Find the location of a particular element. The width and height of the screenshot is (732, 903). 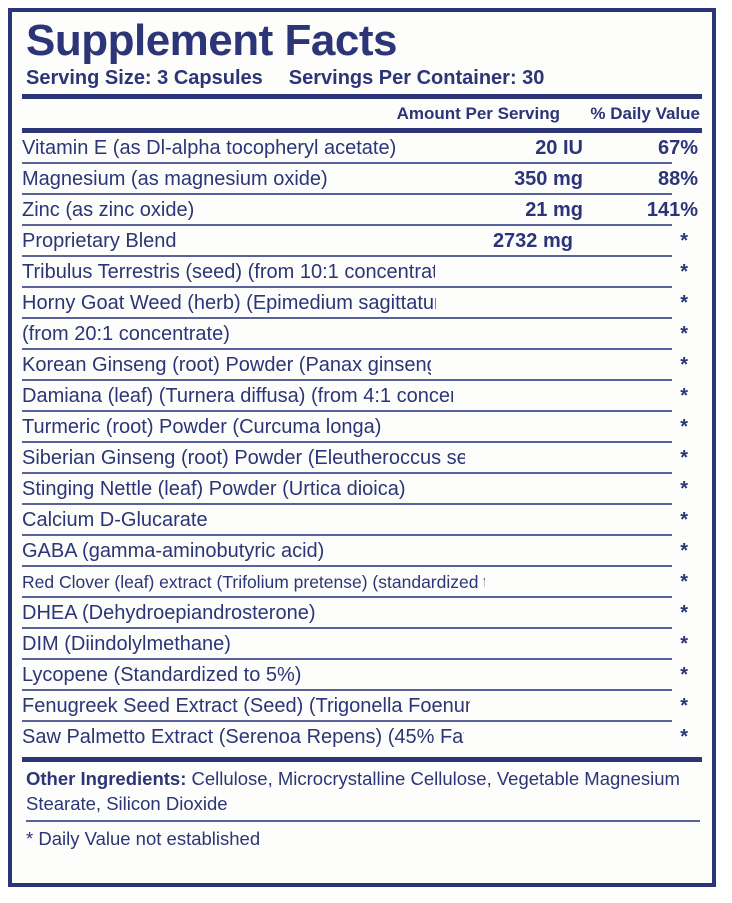

ingredient-name: Magnesium (as magnesium oxide) is located at coordinates (175, 179).